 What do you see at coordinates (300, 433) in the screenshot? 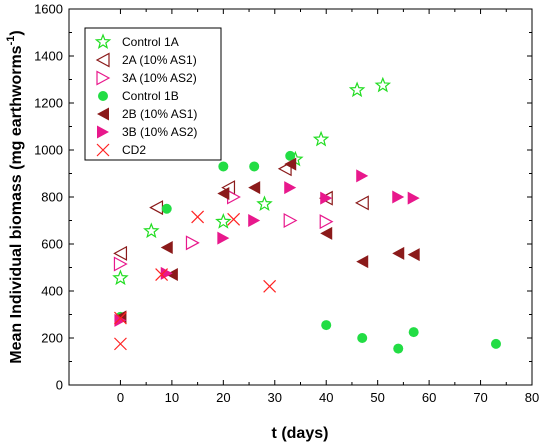
I see `x-axis-title: t (days)` at bounding box center [300, 433].